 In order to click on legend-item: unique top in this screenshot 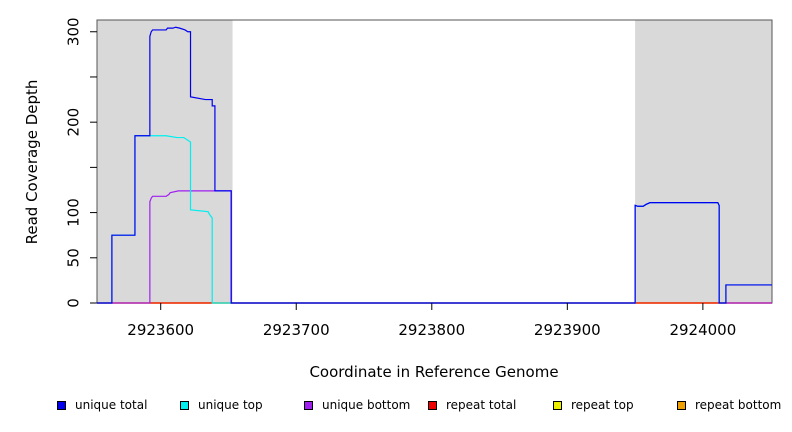, I will do `click(221, 405)`.